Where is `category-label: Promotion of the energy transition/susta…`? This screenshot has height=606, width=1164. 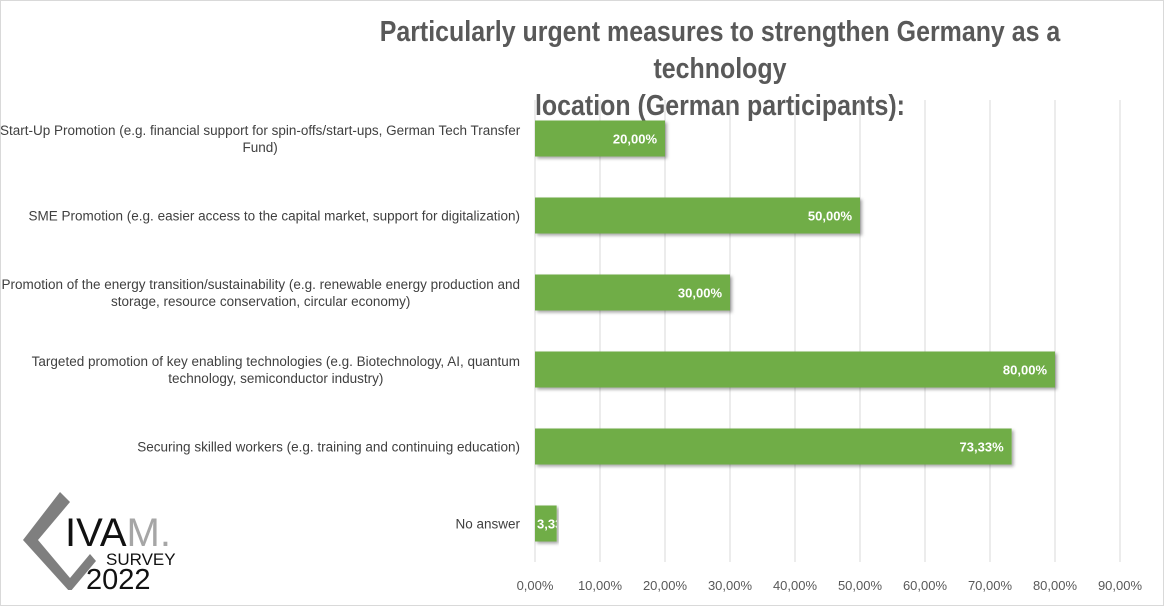 category-label: Promotion of the energy transition/susta… is located at coordinates (260, 284).